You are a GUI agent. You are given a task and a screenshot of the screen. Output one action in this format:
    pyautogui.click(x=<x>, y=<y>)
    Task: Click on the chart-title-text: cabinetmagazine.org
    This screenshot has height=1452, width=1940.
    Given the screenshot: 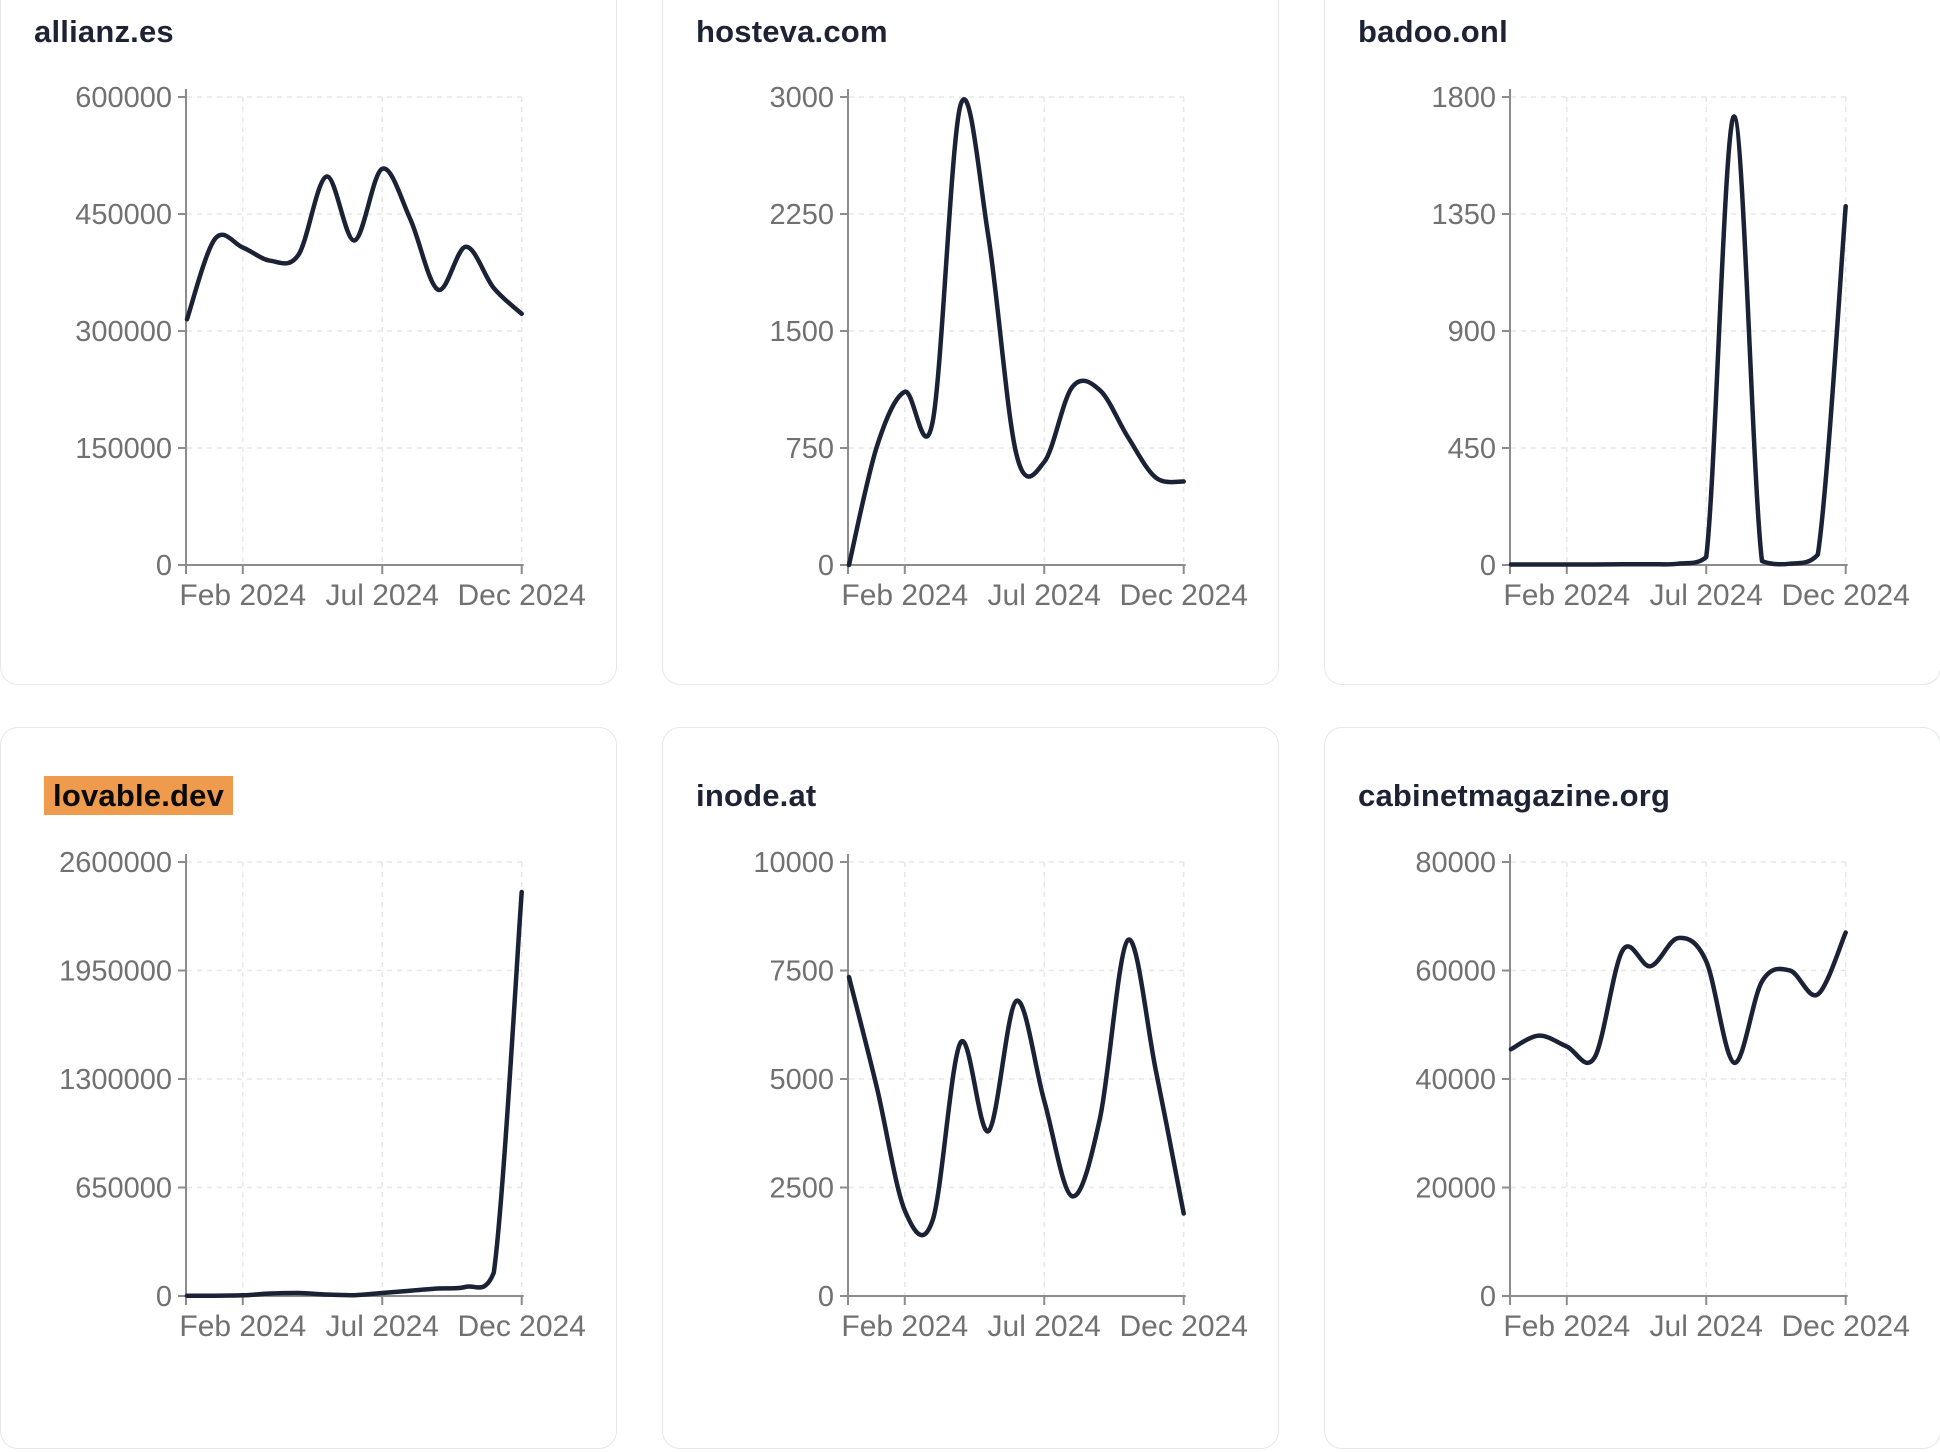 What is the action you would take?
    pyautogui.click(x=1514, y=795)
    